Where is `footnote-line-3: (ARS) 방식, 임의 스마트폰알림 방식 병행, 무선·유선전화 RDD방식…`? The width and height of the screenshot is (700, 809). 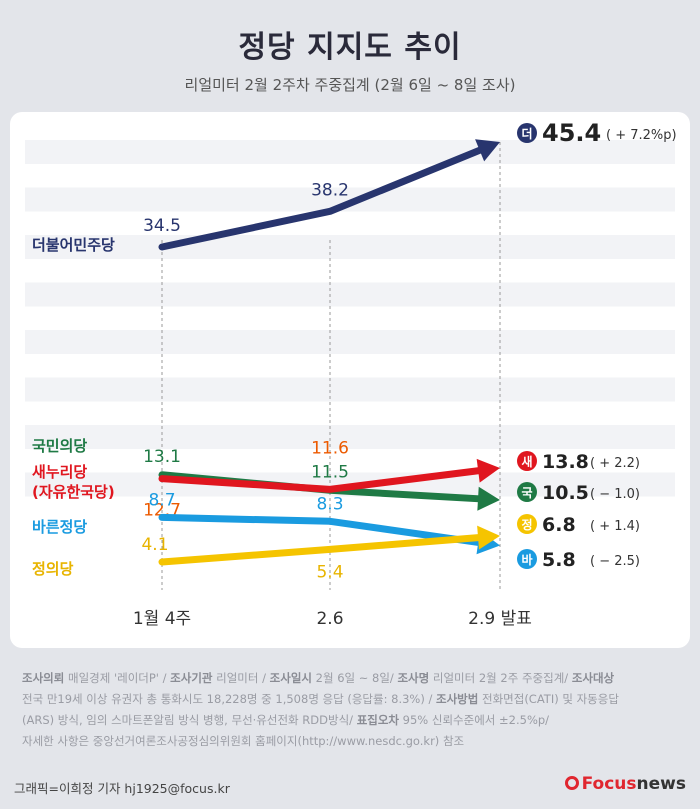
footnote-line-3: (ARS) 방식, 임의 스마트폰알림 방식 병행, 무선·유선전화 RDD방식… is located at coordinates (286, 720).